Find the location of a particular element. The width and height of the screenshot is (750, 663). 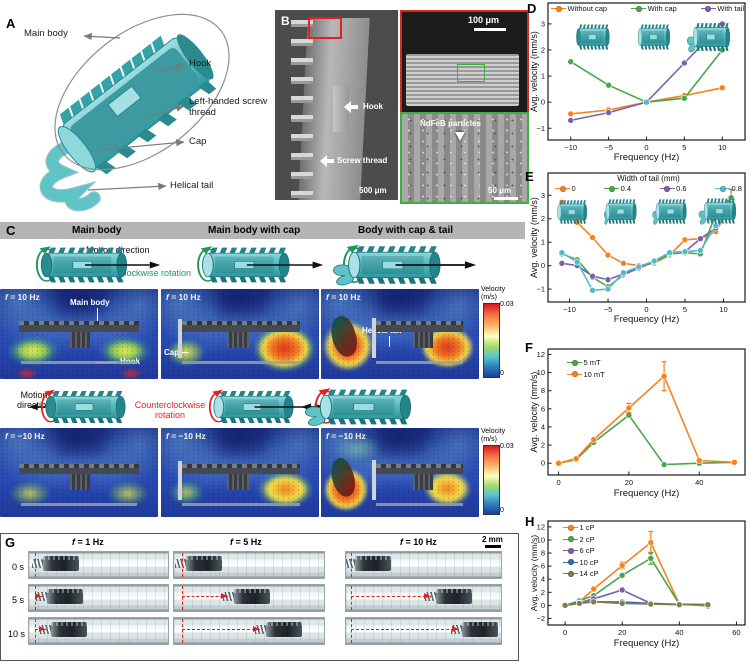

label-screw-thread: Screw thread is located at coordinates (362, 160).